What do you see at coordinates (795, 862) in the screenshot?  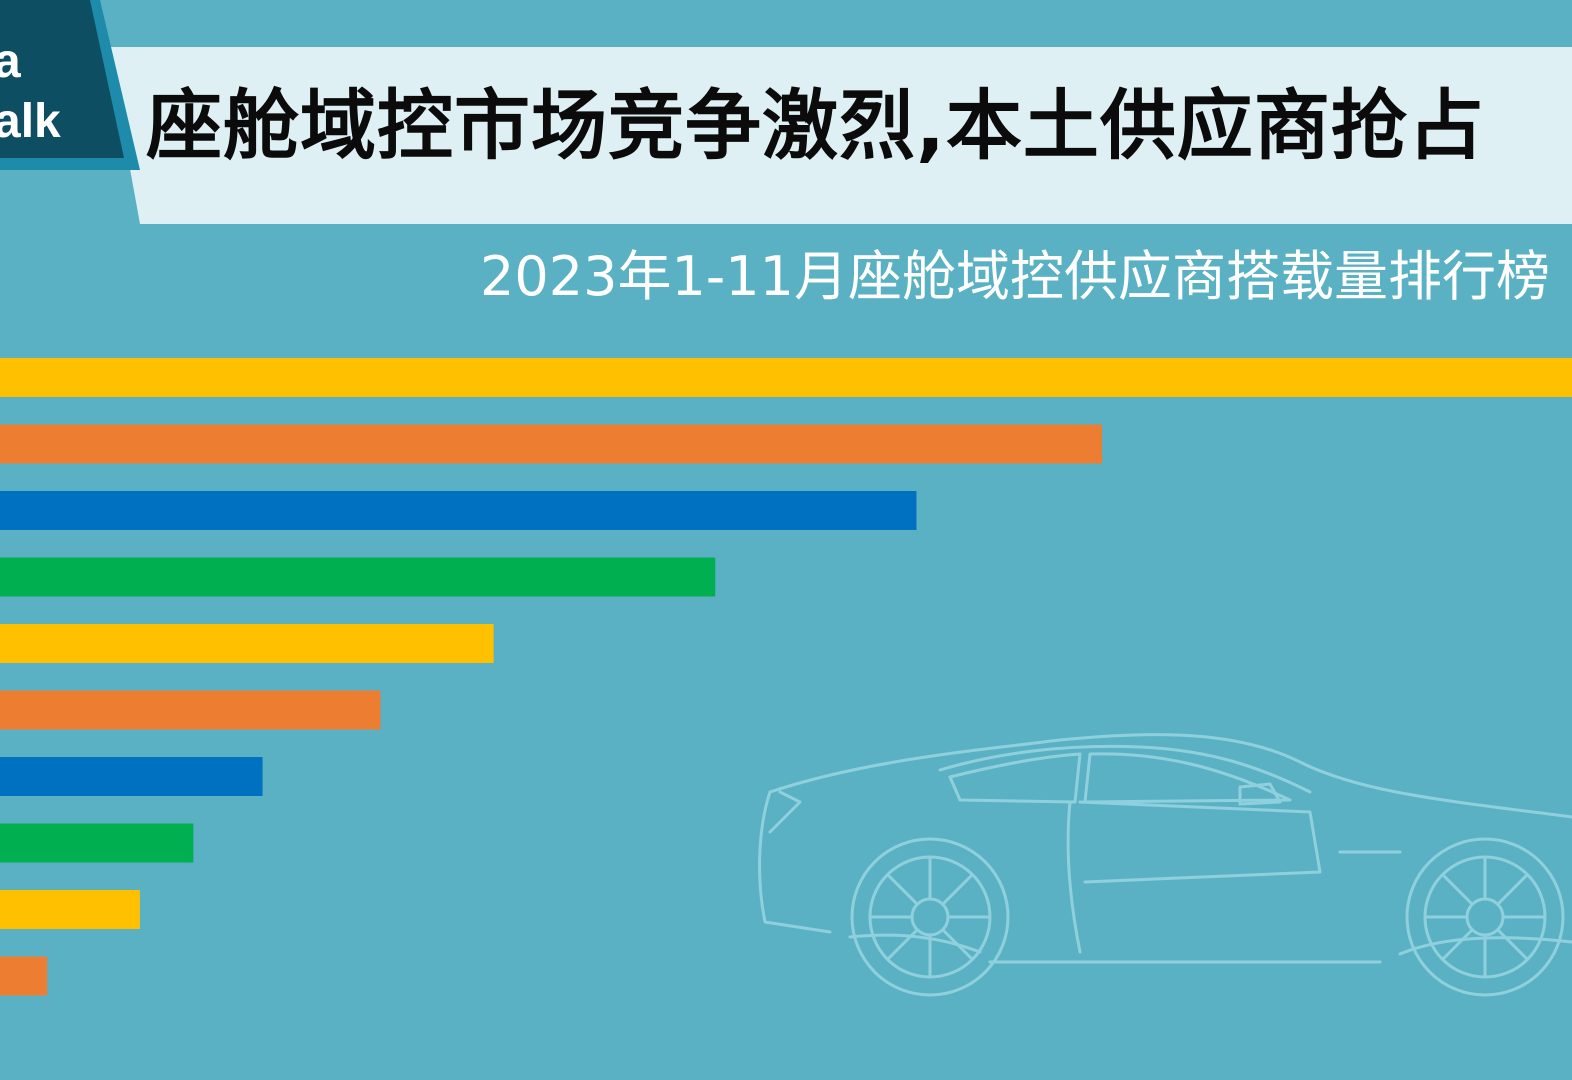 I see `car-rear` at bounding box center [795, 862].